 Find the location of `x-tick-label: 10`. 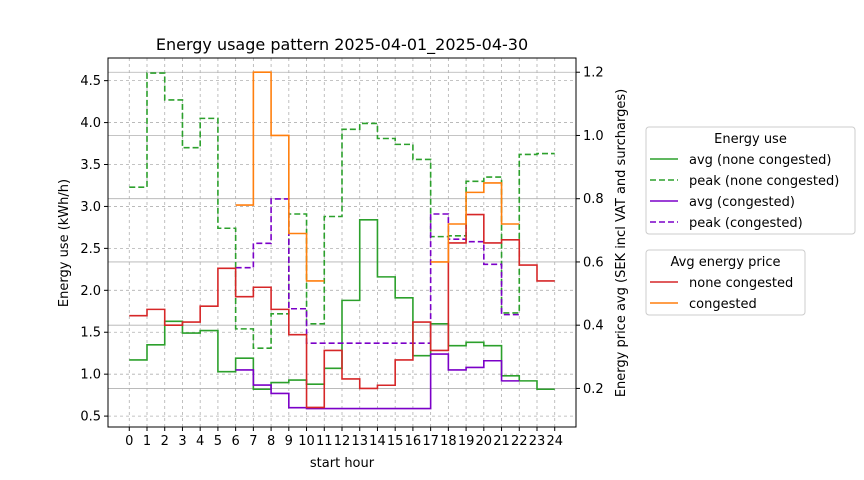

x-tick-label: 10 is located at coordinates (306, 441).